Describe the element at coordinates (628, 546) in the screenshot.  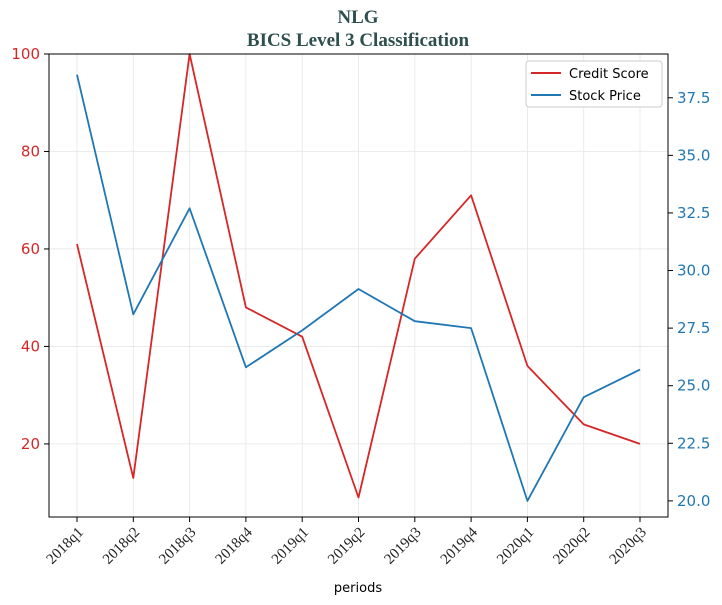
I see `x-tick-label: 2020q3` at that location.